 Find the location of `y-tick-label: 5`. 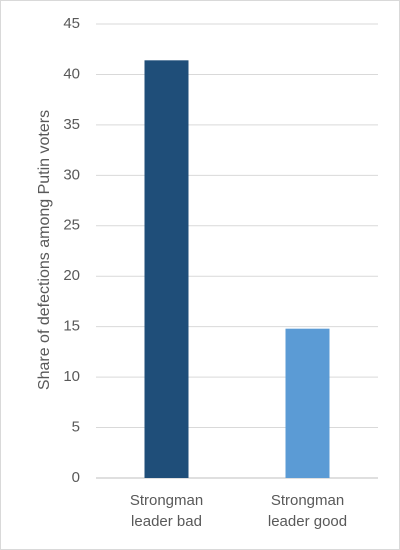

y-tick-label: 5 is located at coordinates (76, 427).